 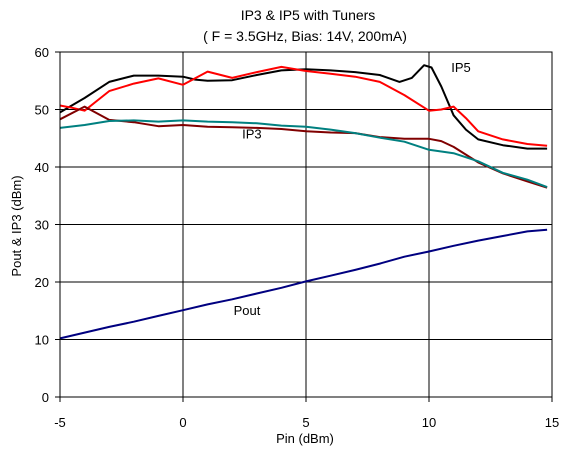 What do you see at coordinates (247, 310) in the screenshot?
I see `annotation-pout: Pout` at bounding box center [247, 310].